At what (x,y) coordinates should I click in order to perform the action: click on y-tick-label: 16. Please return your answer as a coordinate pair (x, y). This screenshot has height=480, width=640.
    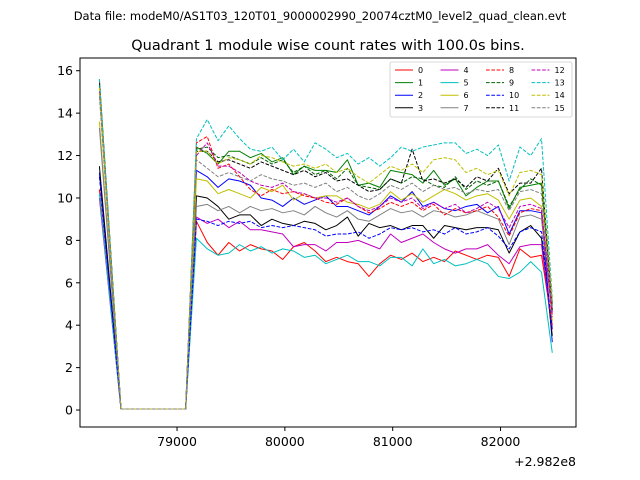
    Looking at the image, I should click on (65, 70).